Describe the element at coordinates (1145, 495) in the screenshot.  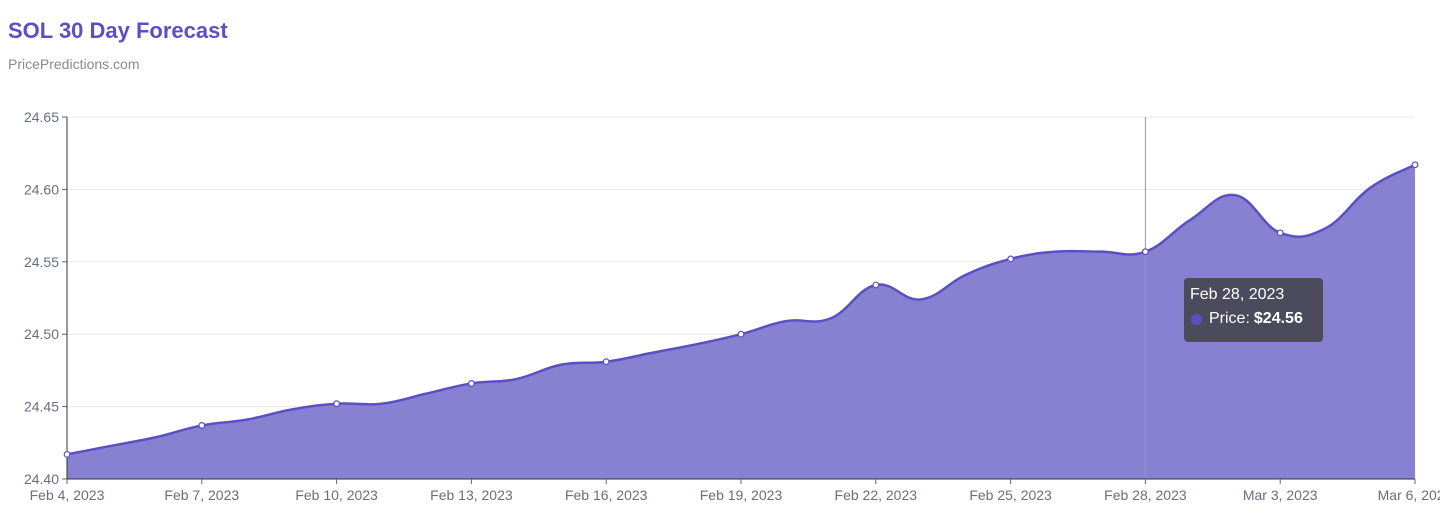
I see `x-tick-label: Feb 28, 2023` at that location.